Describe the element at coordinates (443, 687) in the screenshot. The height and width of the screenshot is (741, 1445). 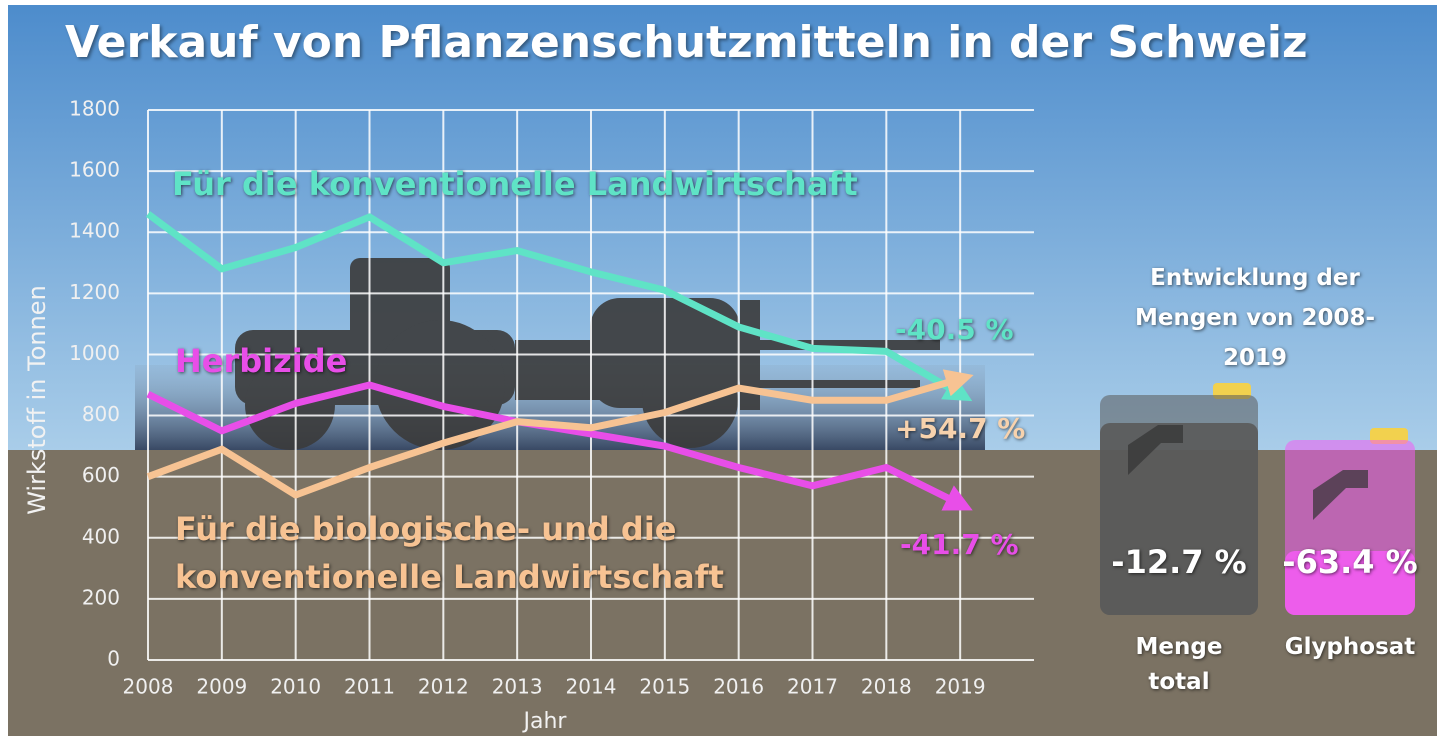
I see `x-tick-label: 2012` at that location.